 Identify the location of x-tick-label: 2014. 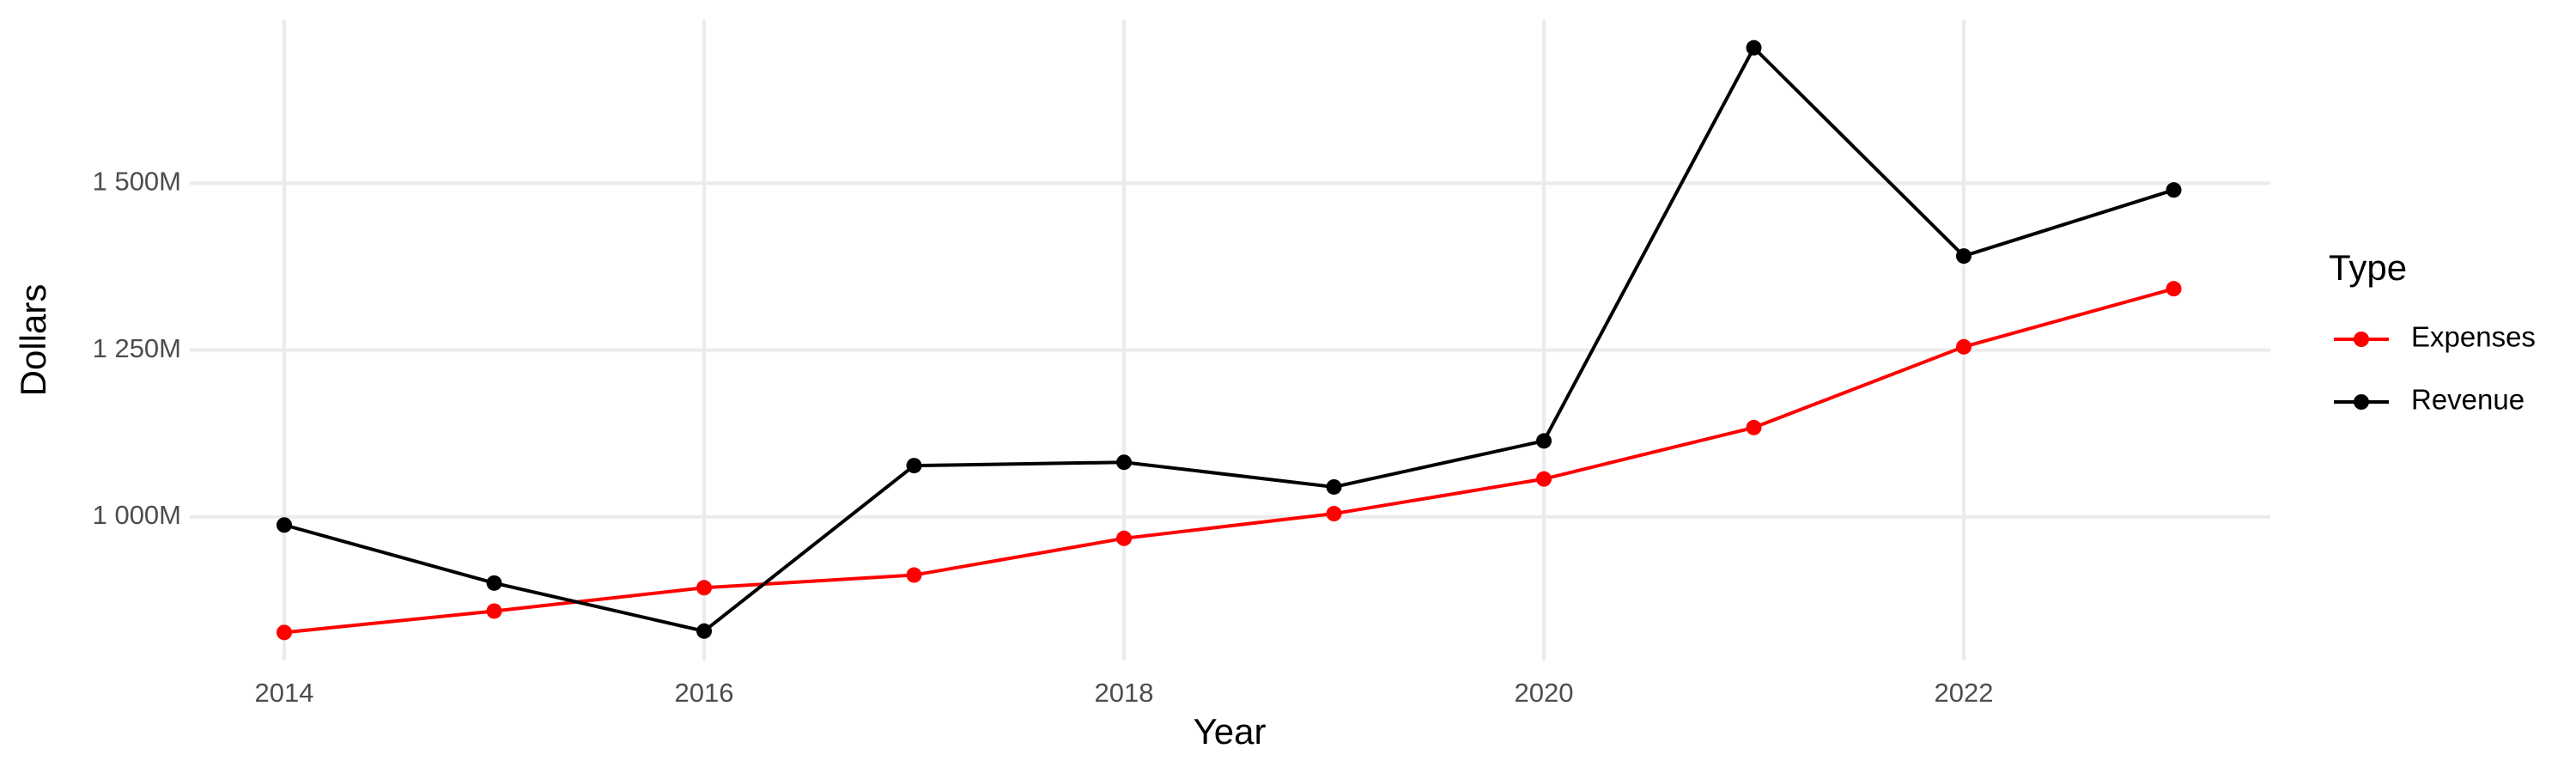
(284, 693).